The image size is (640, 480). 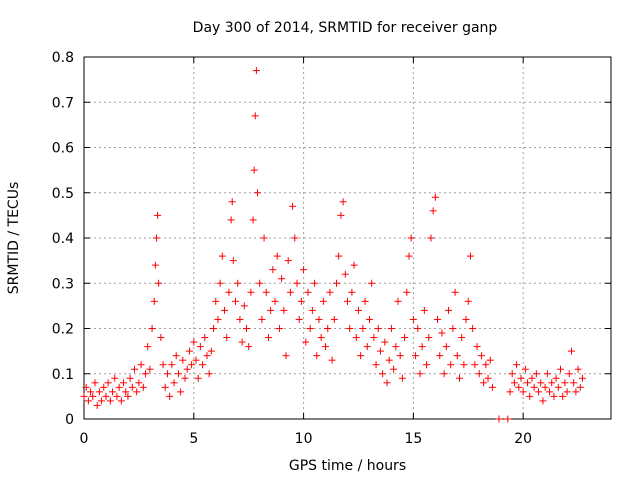 What do you see at coordinates (63, 330) in the screenshot?
I see `y-tick-label: 0.2` at bounding box center [63, 330].